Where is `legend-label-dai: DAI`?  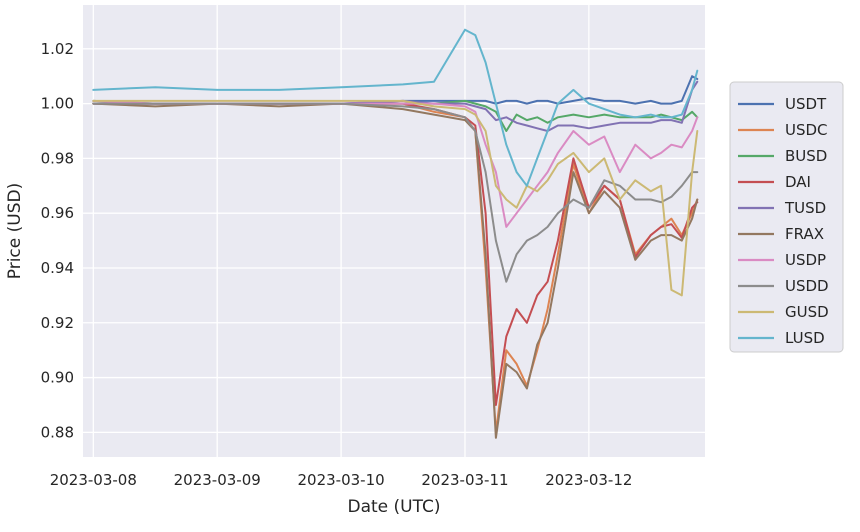 legend-label-dai: DAI is located at coordinates (798, 182).